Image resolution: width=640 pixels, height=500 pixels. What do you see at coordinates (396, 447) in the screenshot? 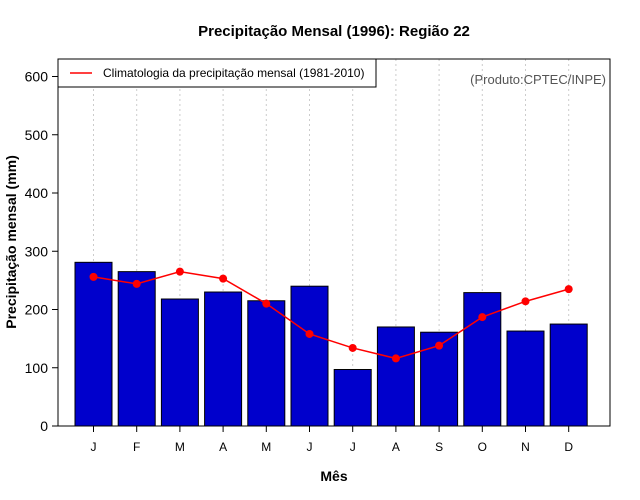
I see `x-tick-label-8: A` at bounding box center [396, 447].